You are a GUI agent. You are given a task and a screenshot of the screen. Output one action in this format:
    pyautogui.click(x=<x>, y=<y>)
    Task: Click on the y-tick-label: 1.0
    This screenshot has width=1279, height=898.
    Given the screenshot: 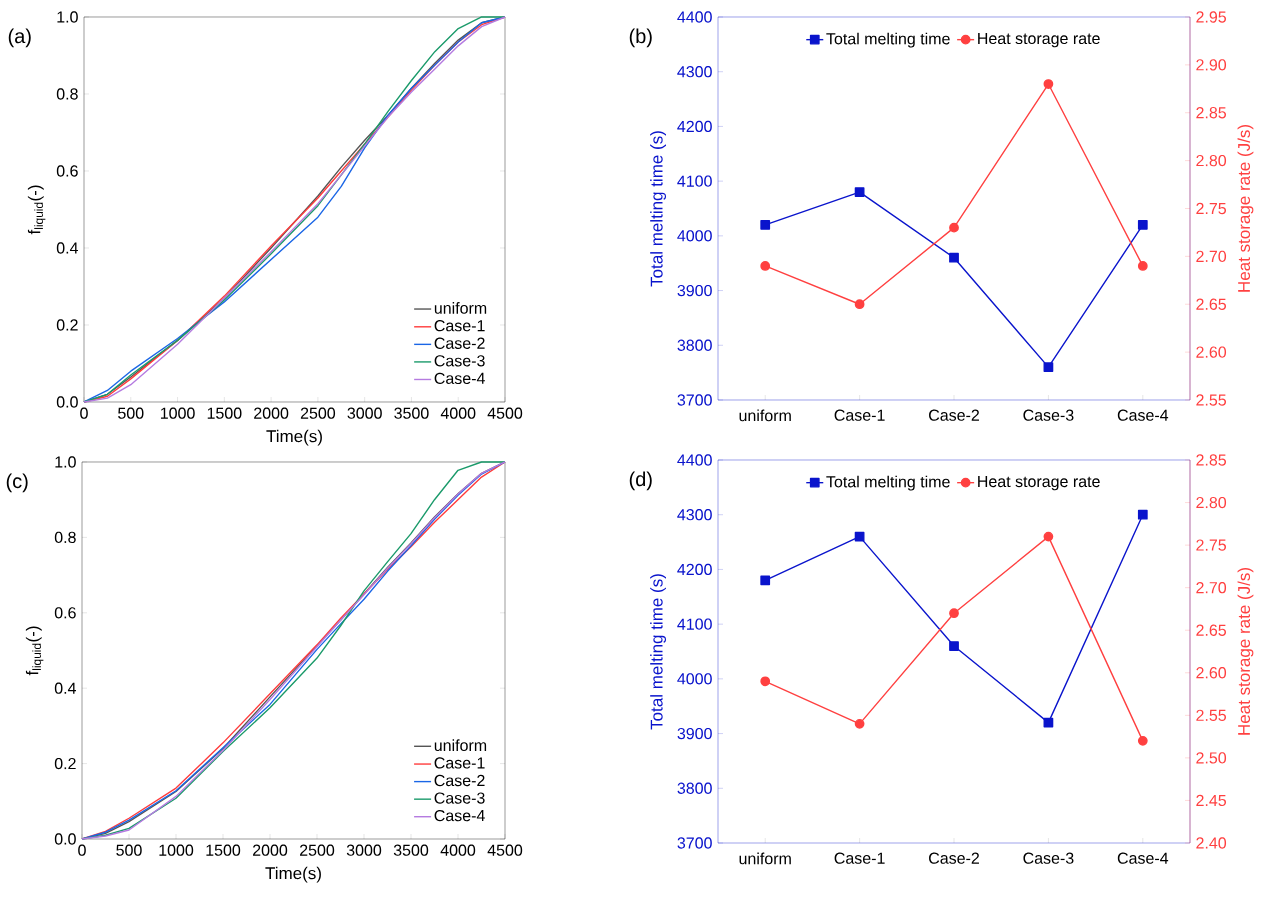 What is the action you would take?
    pyautogui.click(x=65, y=462)
    